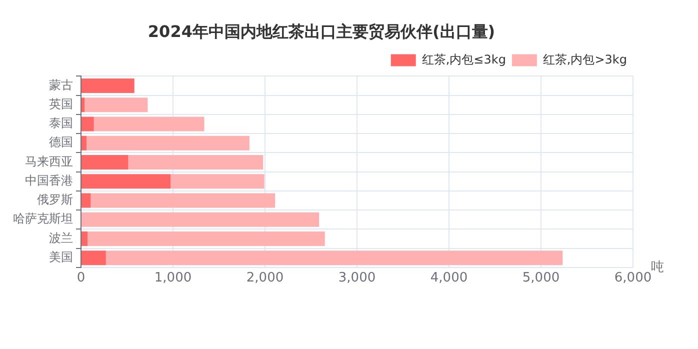  What do you see at coordinates (449, 278) in the screenshot?
I see `x-tick-label: 4,000` at bounding box center [449, 278].